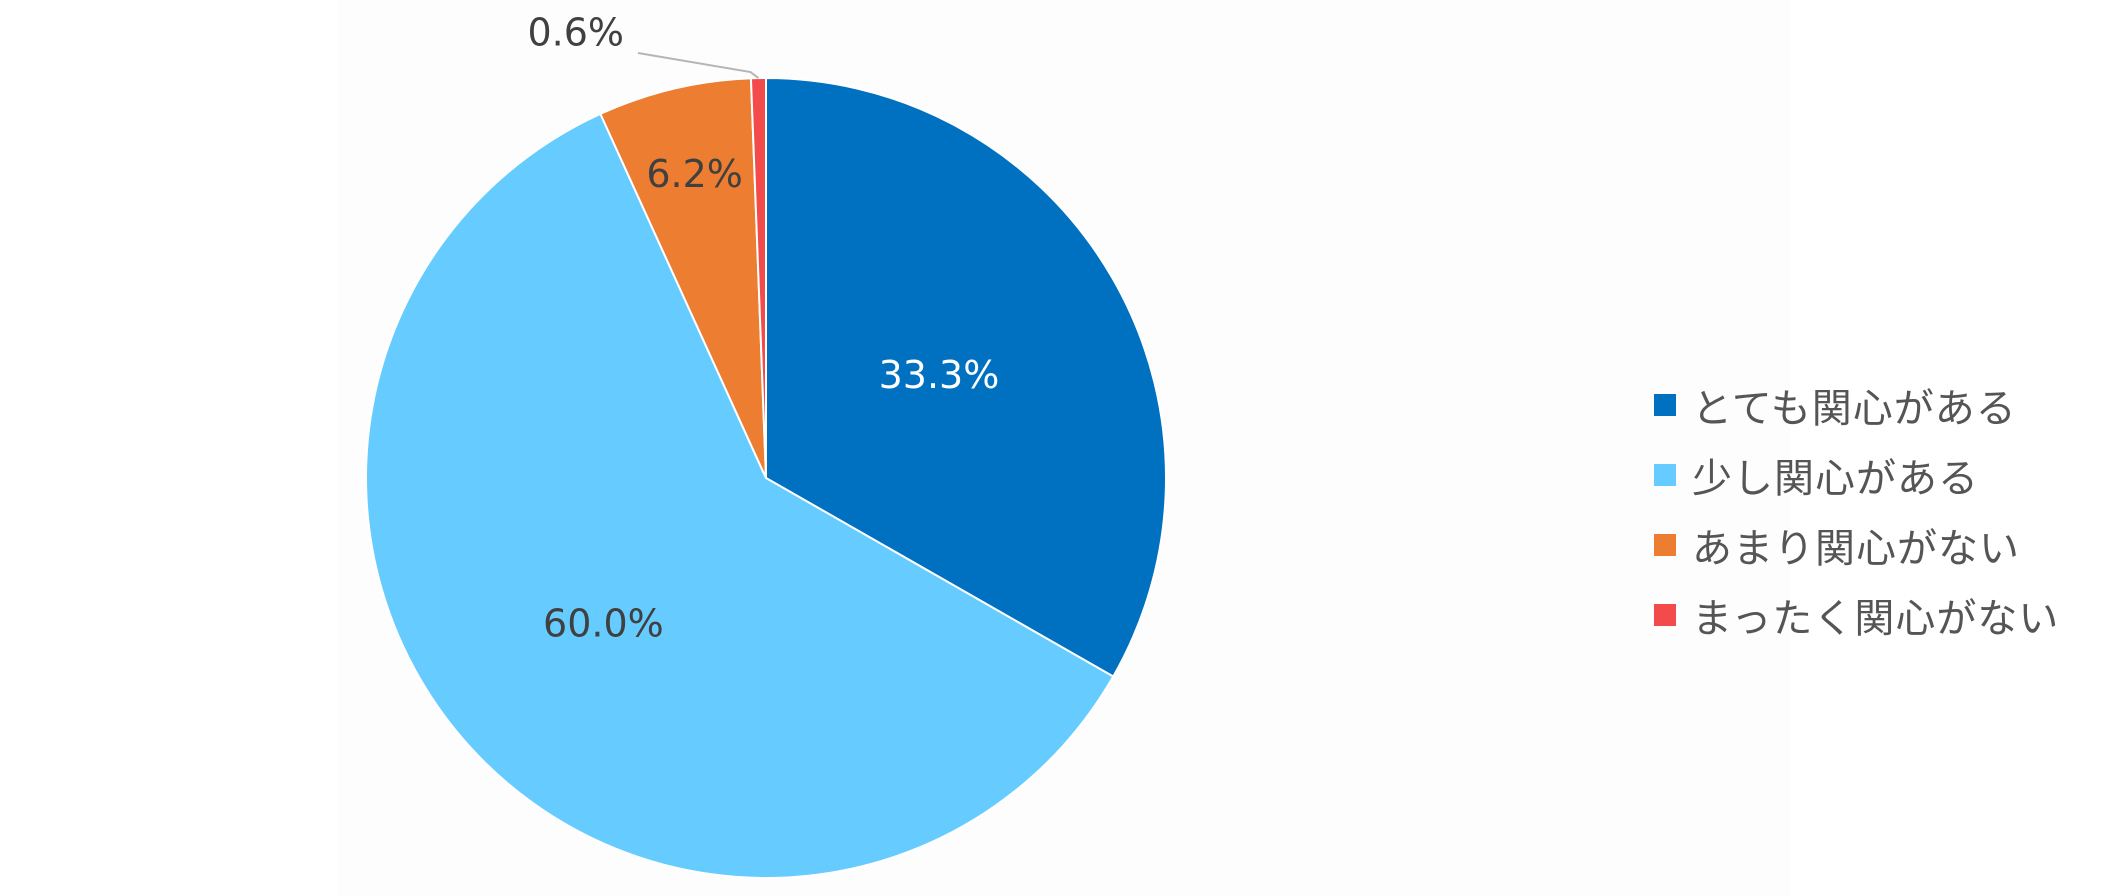  I want to click on legend-label-somewhat-interested: 少し関心がある, so click(1835, 479).